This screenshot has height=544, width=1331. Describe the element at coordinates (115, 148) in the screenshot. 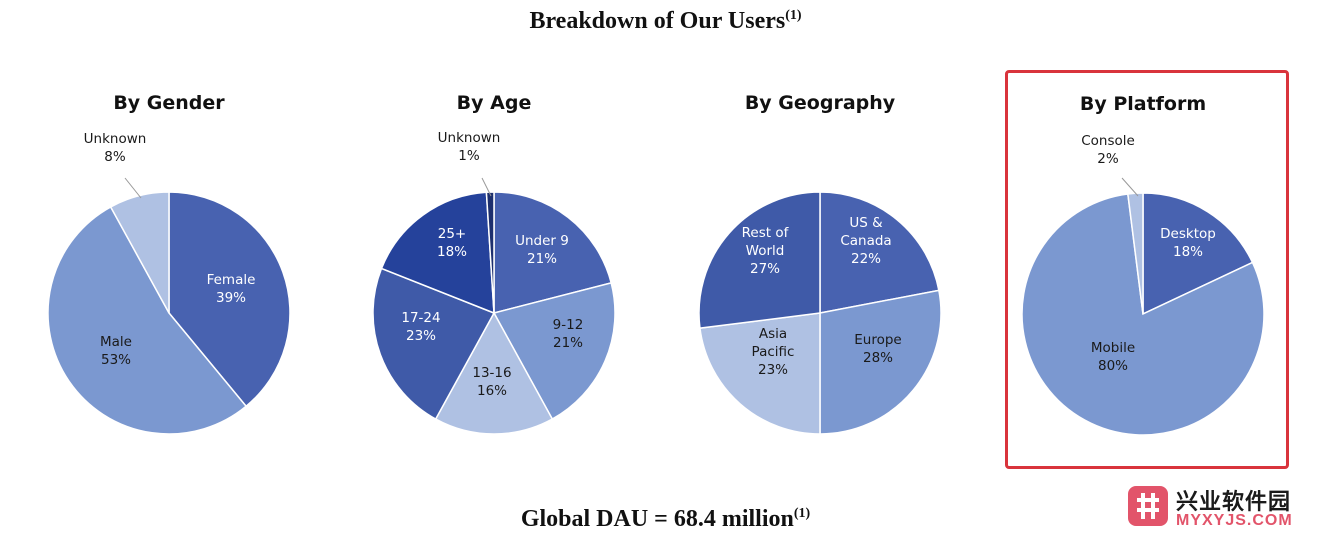

I see `data-label-by-gender-unknown: Unknown 8%` at that location.